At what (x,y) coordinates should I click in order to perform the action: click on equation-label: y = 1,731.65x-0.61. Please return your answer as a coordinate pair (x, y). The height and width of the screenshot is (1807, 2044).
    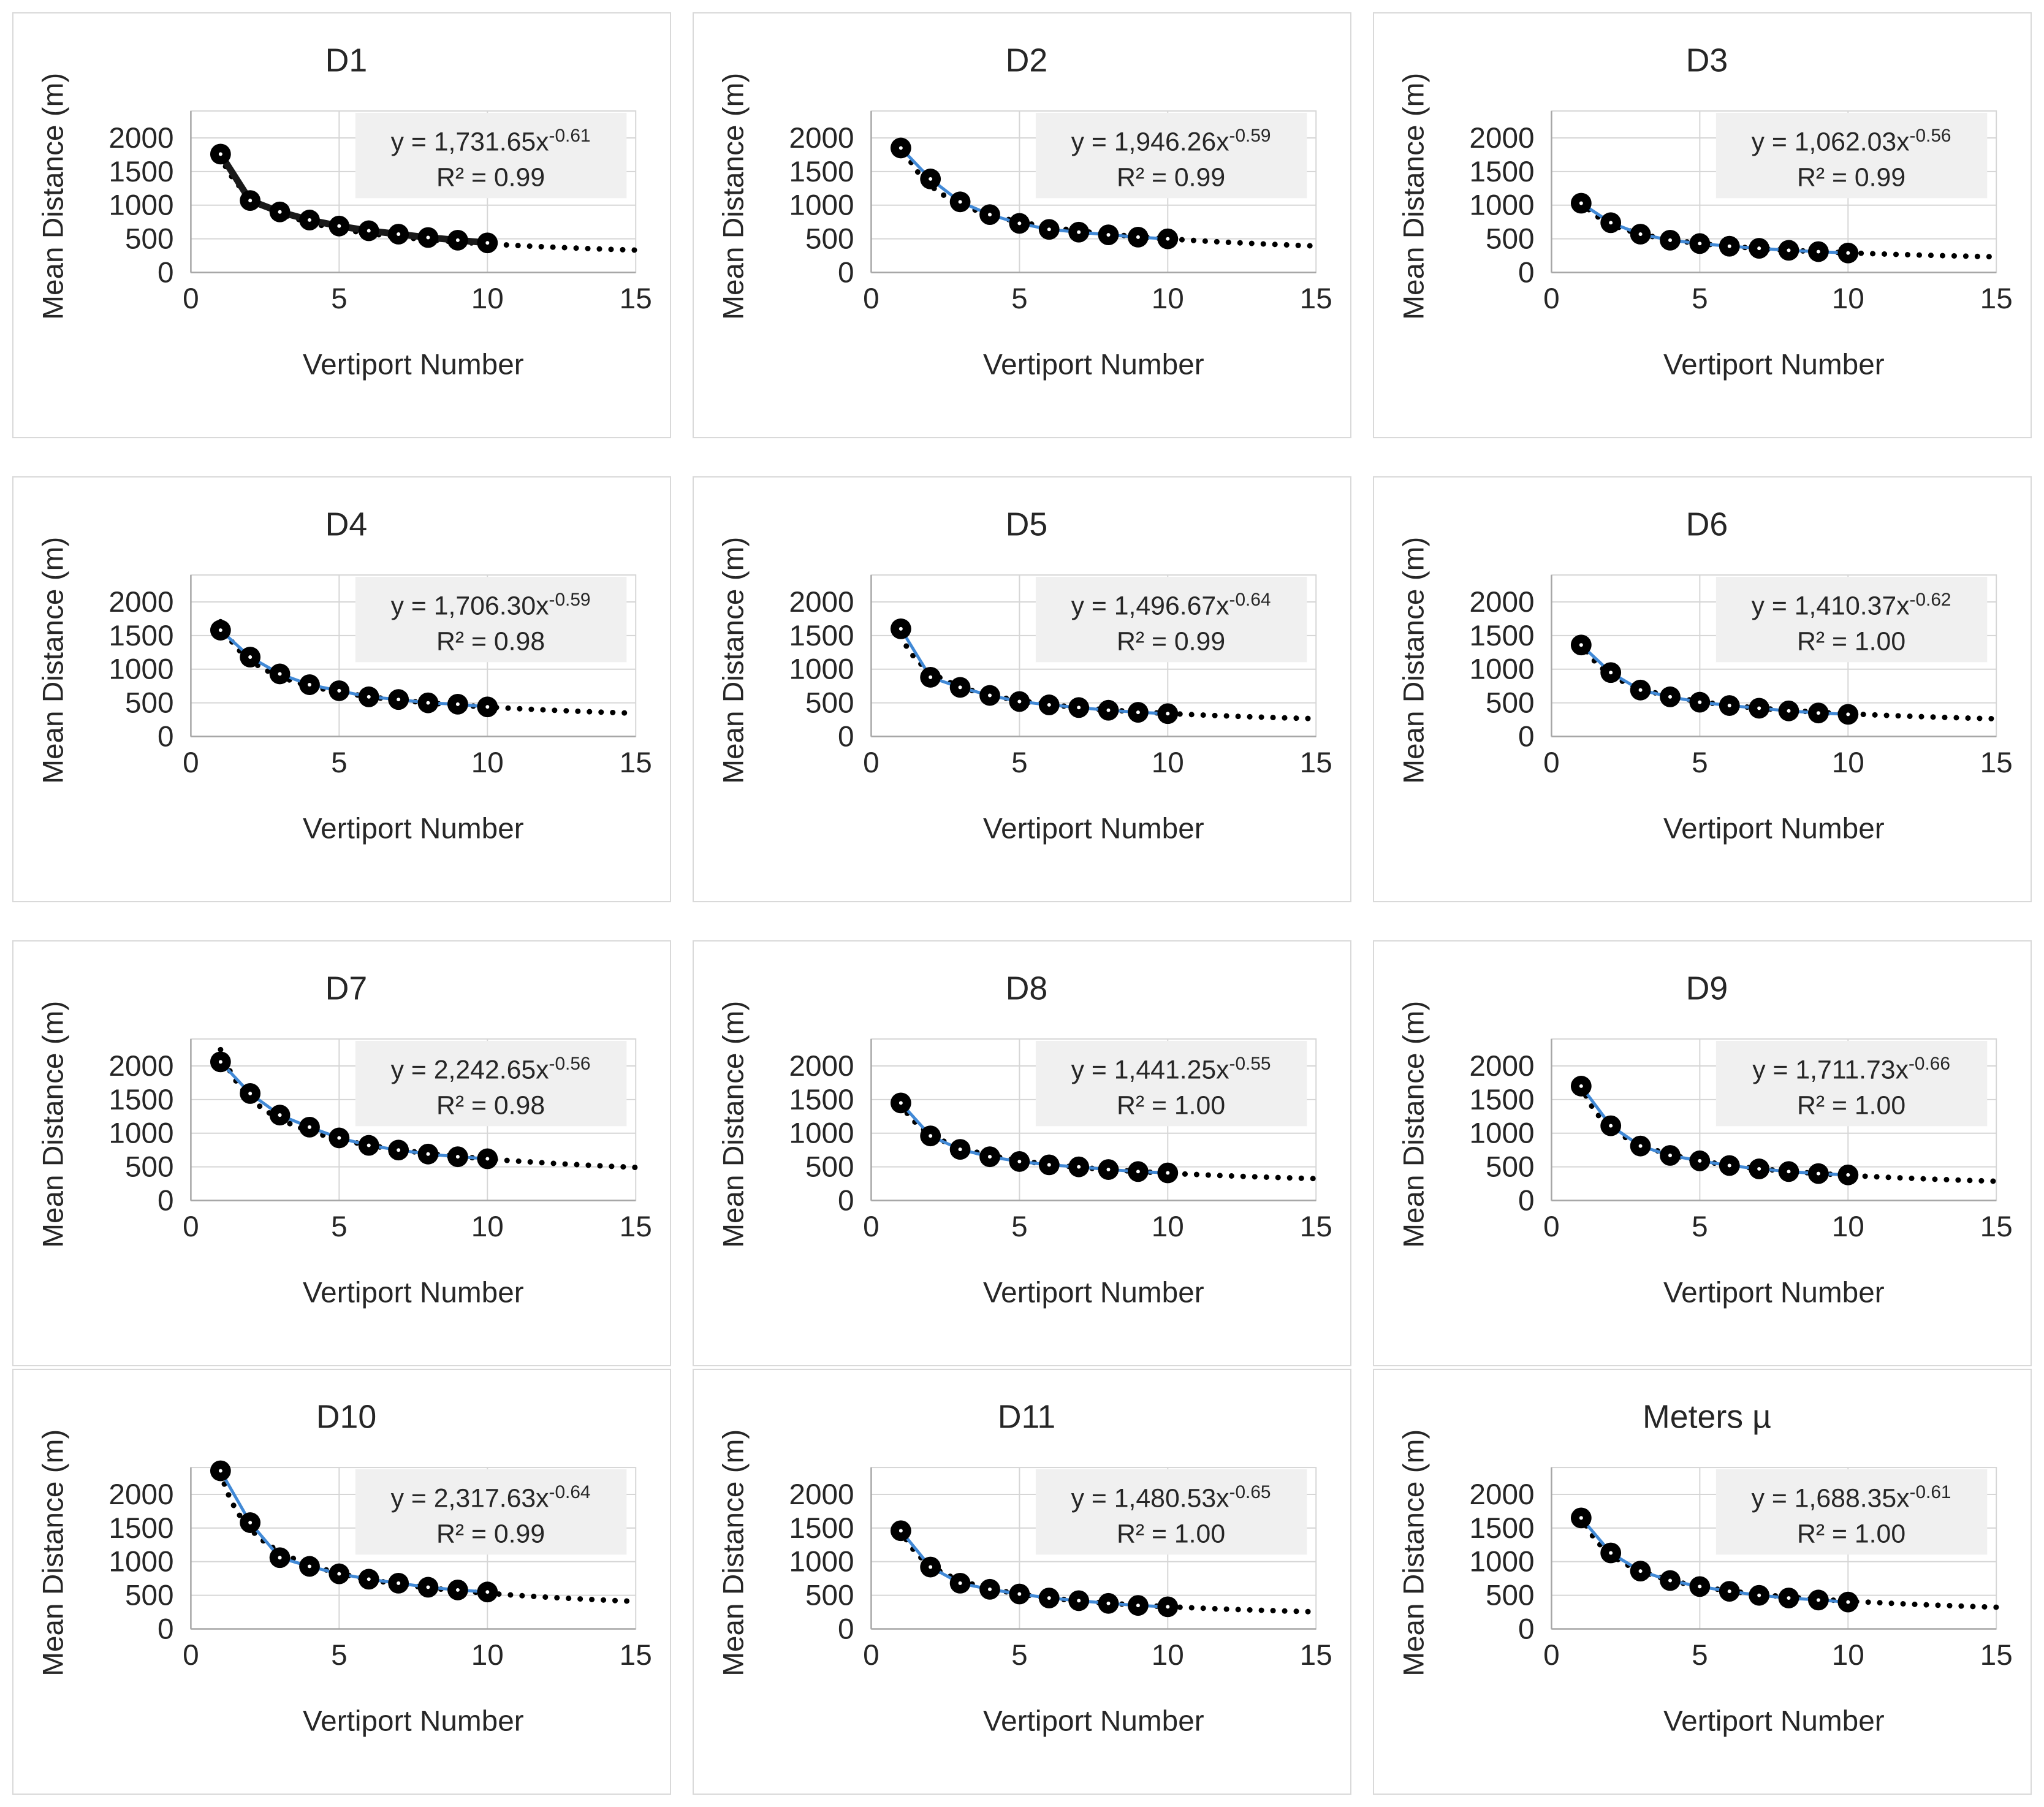
    Looking at the image, I should click on (491, 141).